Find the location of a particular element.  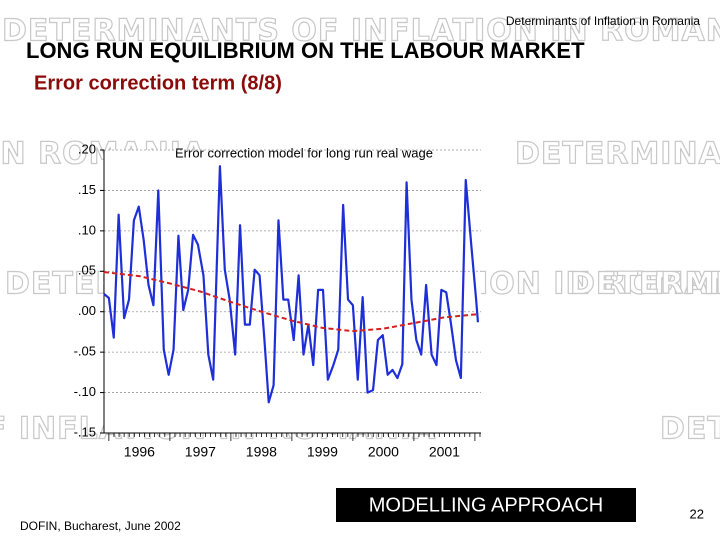

y-tick-label: .20 is located at coordinates (87, 148).